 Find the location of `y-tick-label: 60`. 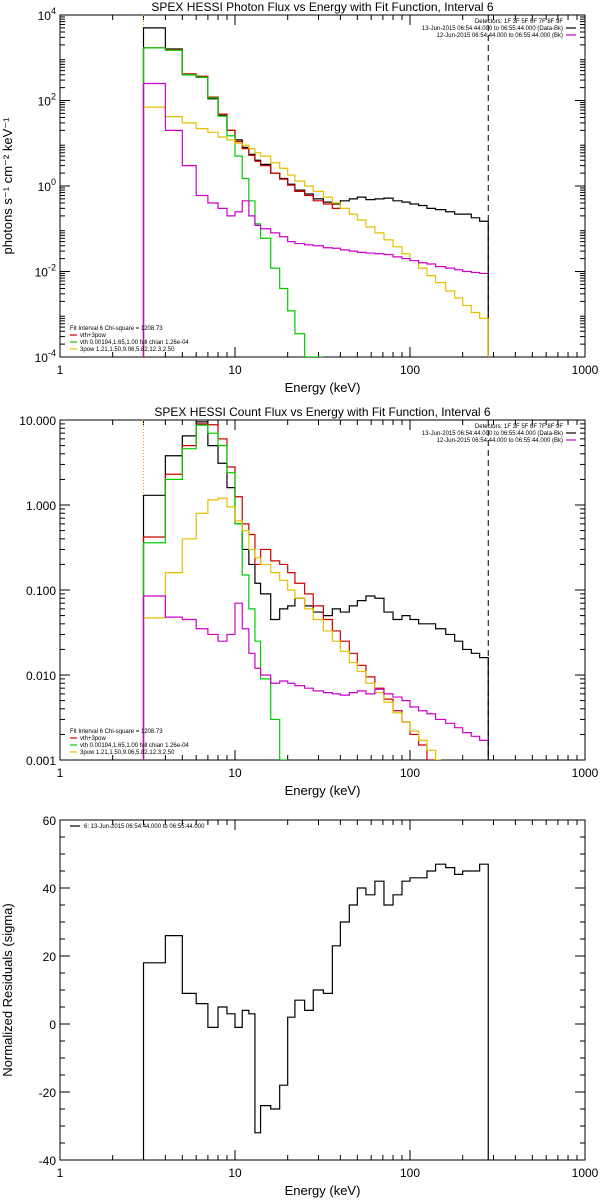

y-tick-label: 60 is located at coordinates (50, 821).